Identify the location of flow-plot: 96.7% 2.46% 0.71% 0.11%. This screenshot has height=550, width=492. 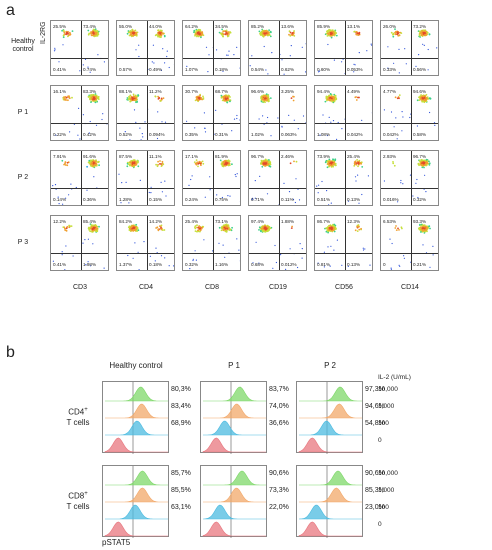
(277, 178).